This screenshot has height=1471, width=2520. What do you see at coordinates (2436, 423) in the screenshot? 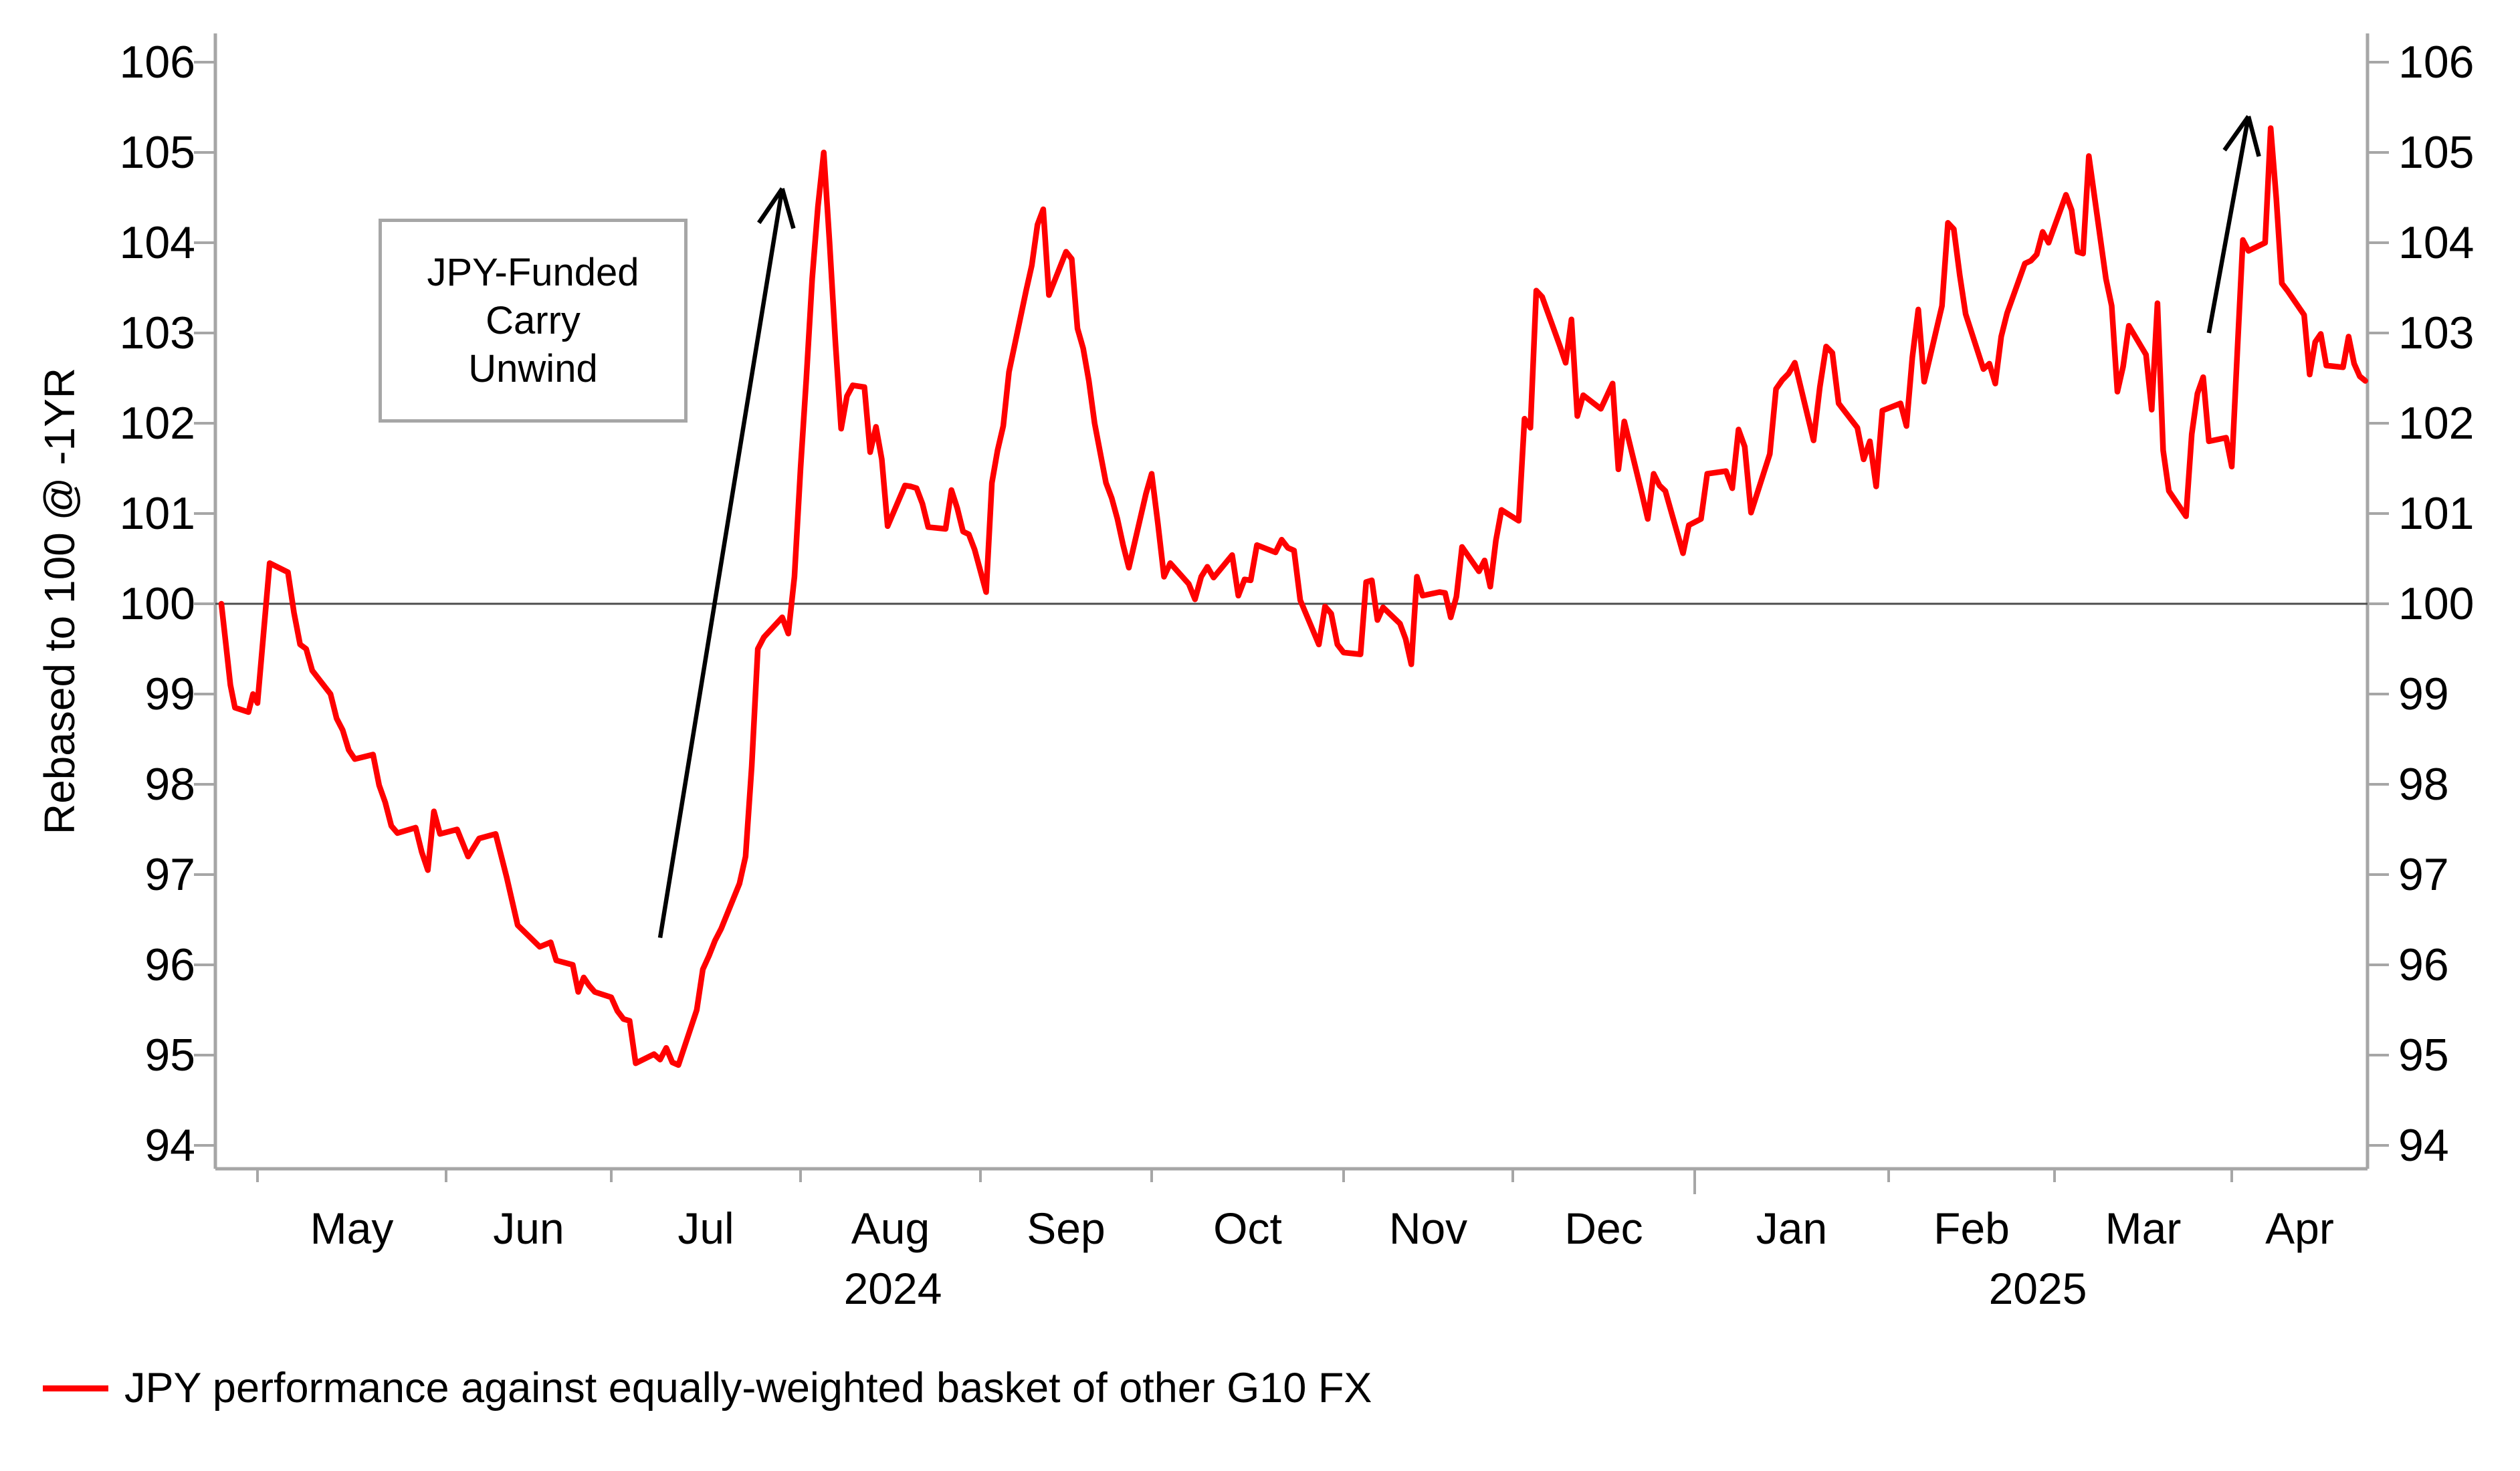
I see `y-tick-label-right: 102` at bounding box center [2436, 423].